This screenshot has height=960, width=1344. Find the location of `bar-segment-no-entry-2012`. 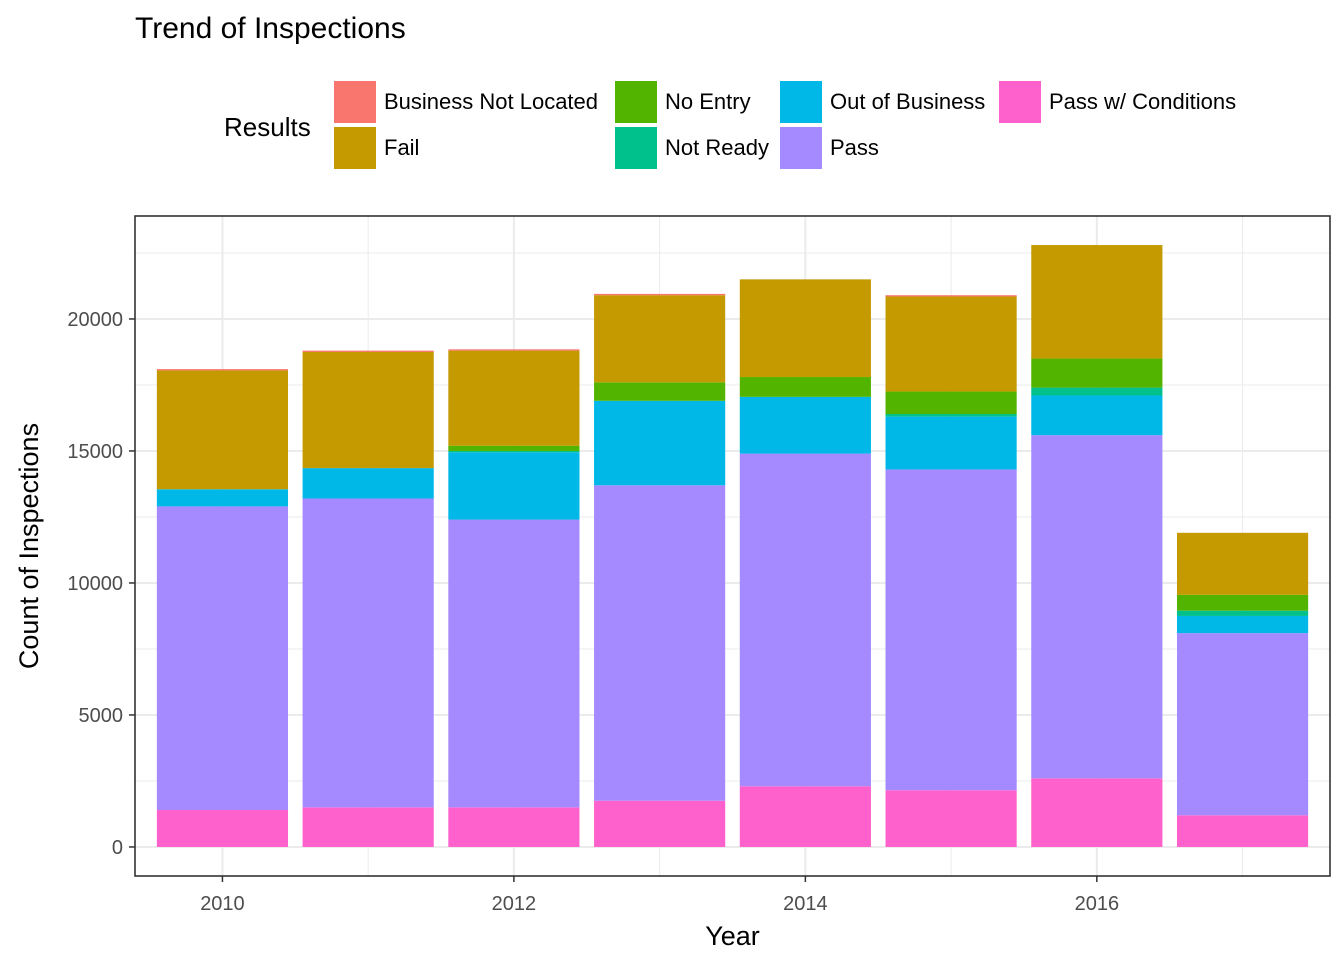

bar-segment-no-entry-2012 is located at coordinates (514, 448).